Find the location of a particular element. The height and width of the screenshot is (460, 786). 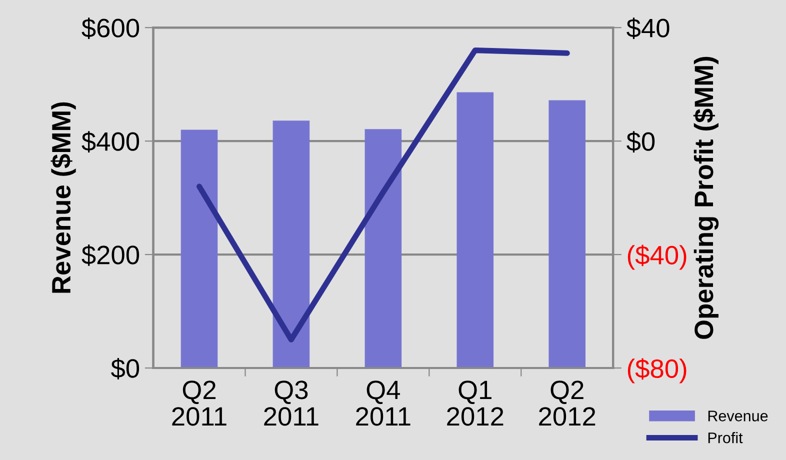

y2-tick-label: ($40) is located at coordinates (657, 257).